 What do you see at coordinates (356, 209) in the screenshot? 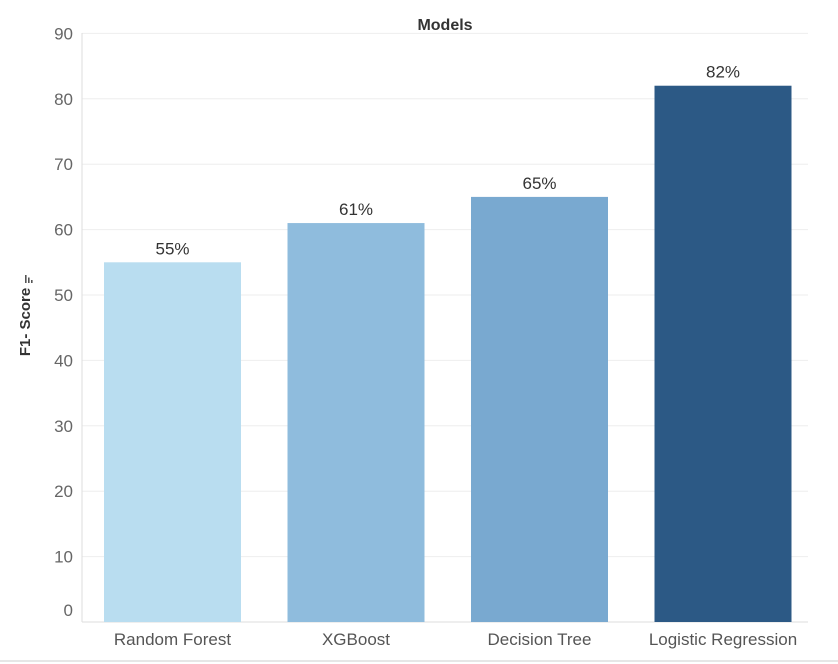
I see `data-label: 61%` at bounding box center [356, 209].